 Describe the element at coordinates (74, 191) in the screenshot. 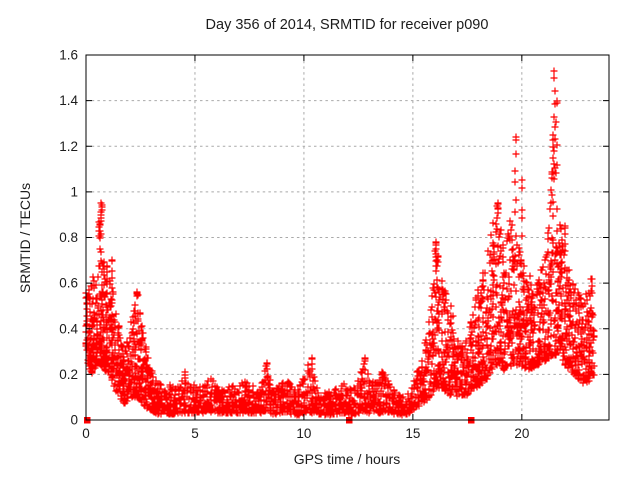

I see `y-tick-label: 1` at that location.